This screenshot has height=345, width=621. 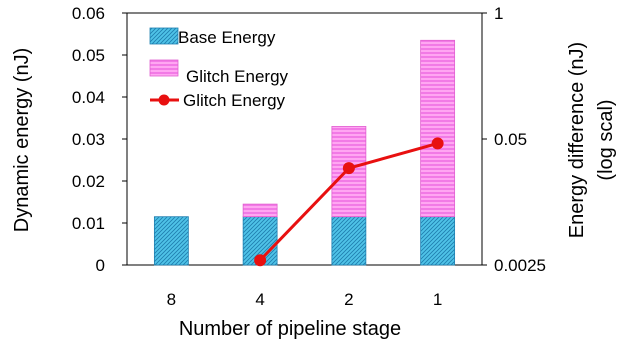 I want to click on y-axis-title: Dynamic energy (nJ), so click(x=22, y=140).